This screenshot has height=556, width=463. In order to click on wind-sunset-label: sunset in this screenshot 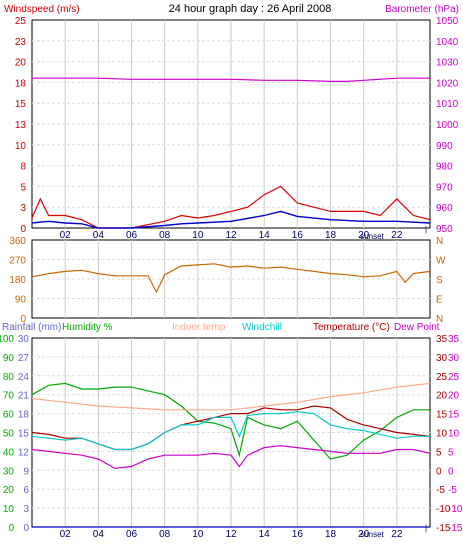, I will do `click(372, 236)`.